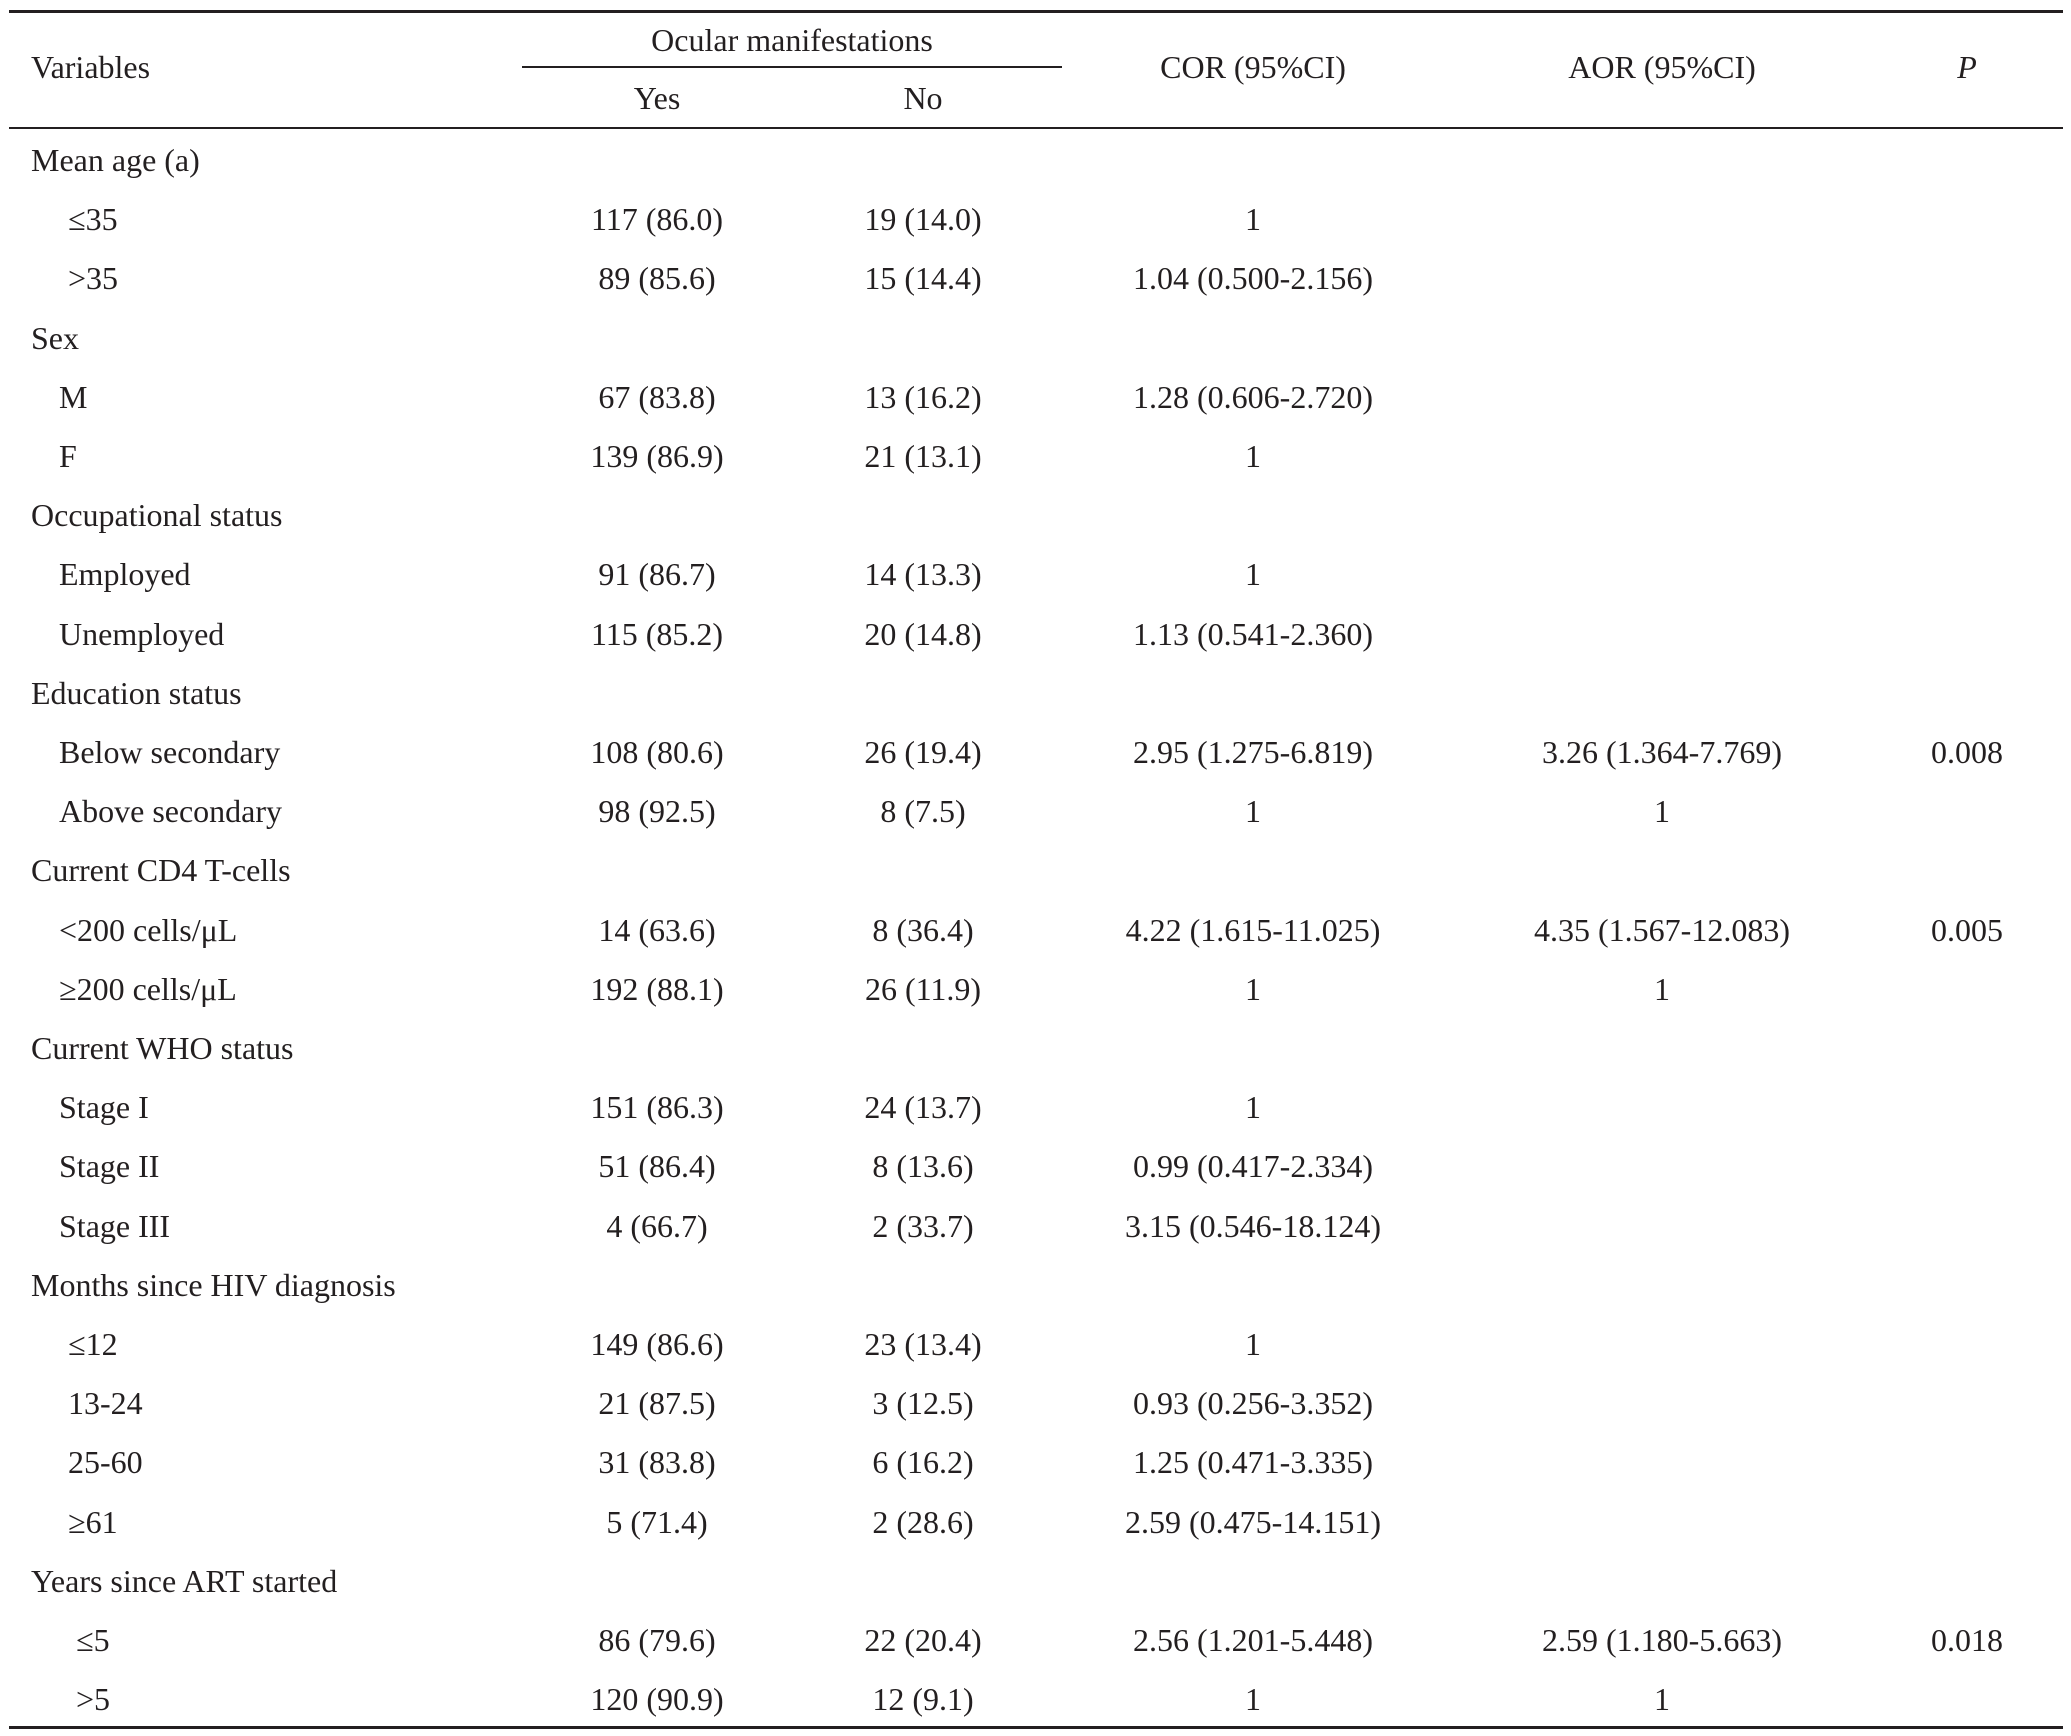  What do you see at coordinates (657, 929) in the screenshot?
I see `cell-yes: 14 (63.6)` at bounding box center [657, 929].